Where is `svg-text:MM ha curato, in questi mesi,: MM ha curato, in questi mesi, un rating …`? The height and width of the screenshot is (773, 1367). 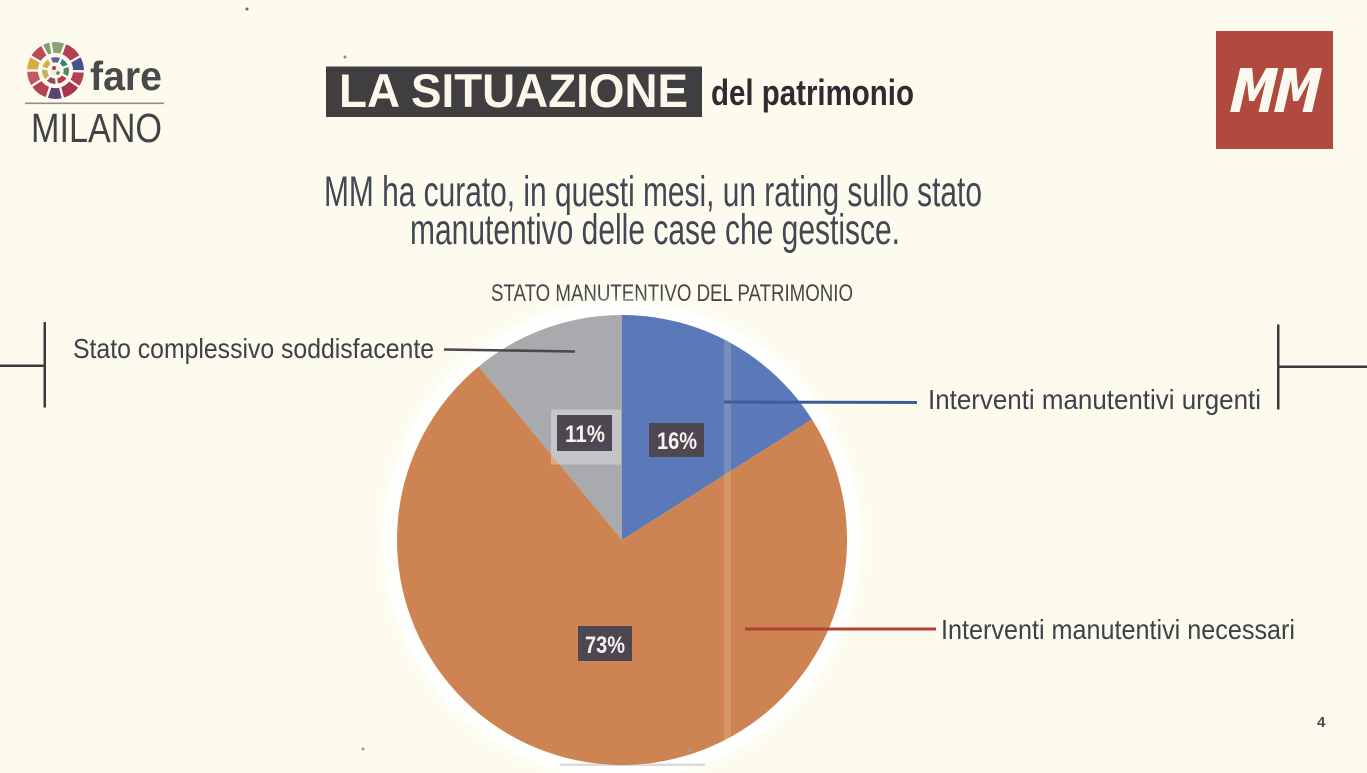
svg-text:MM ha curato, in questi mesi,: MM ha curato, in questi mesi, un rating … is located at coordinates (653, 192).